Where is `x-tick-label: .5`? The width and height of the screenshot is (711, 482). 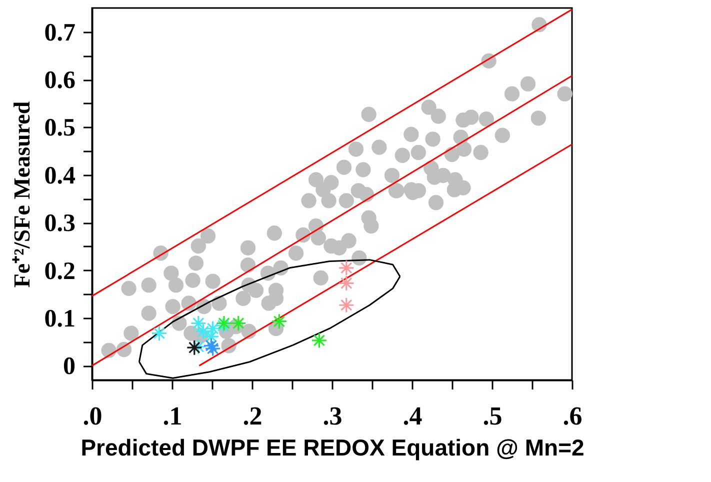 x-tick-label: .5 is located at coordinates (492, 416).